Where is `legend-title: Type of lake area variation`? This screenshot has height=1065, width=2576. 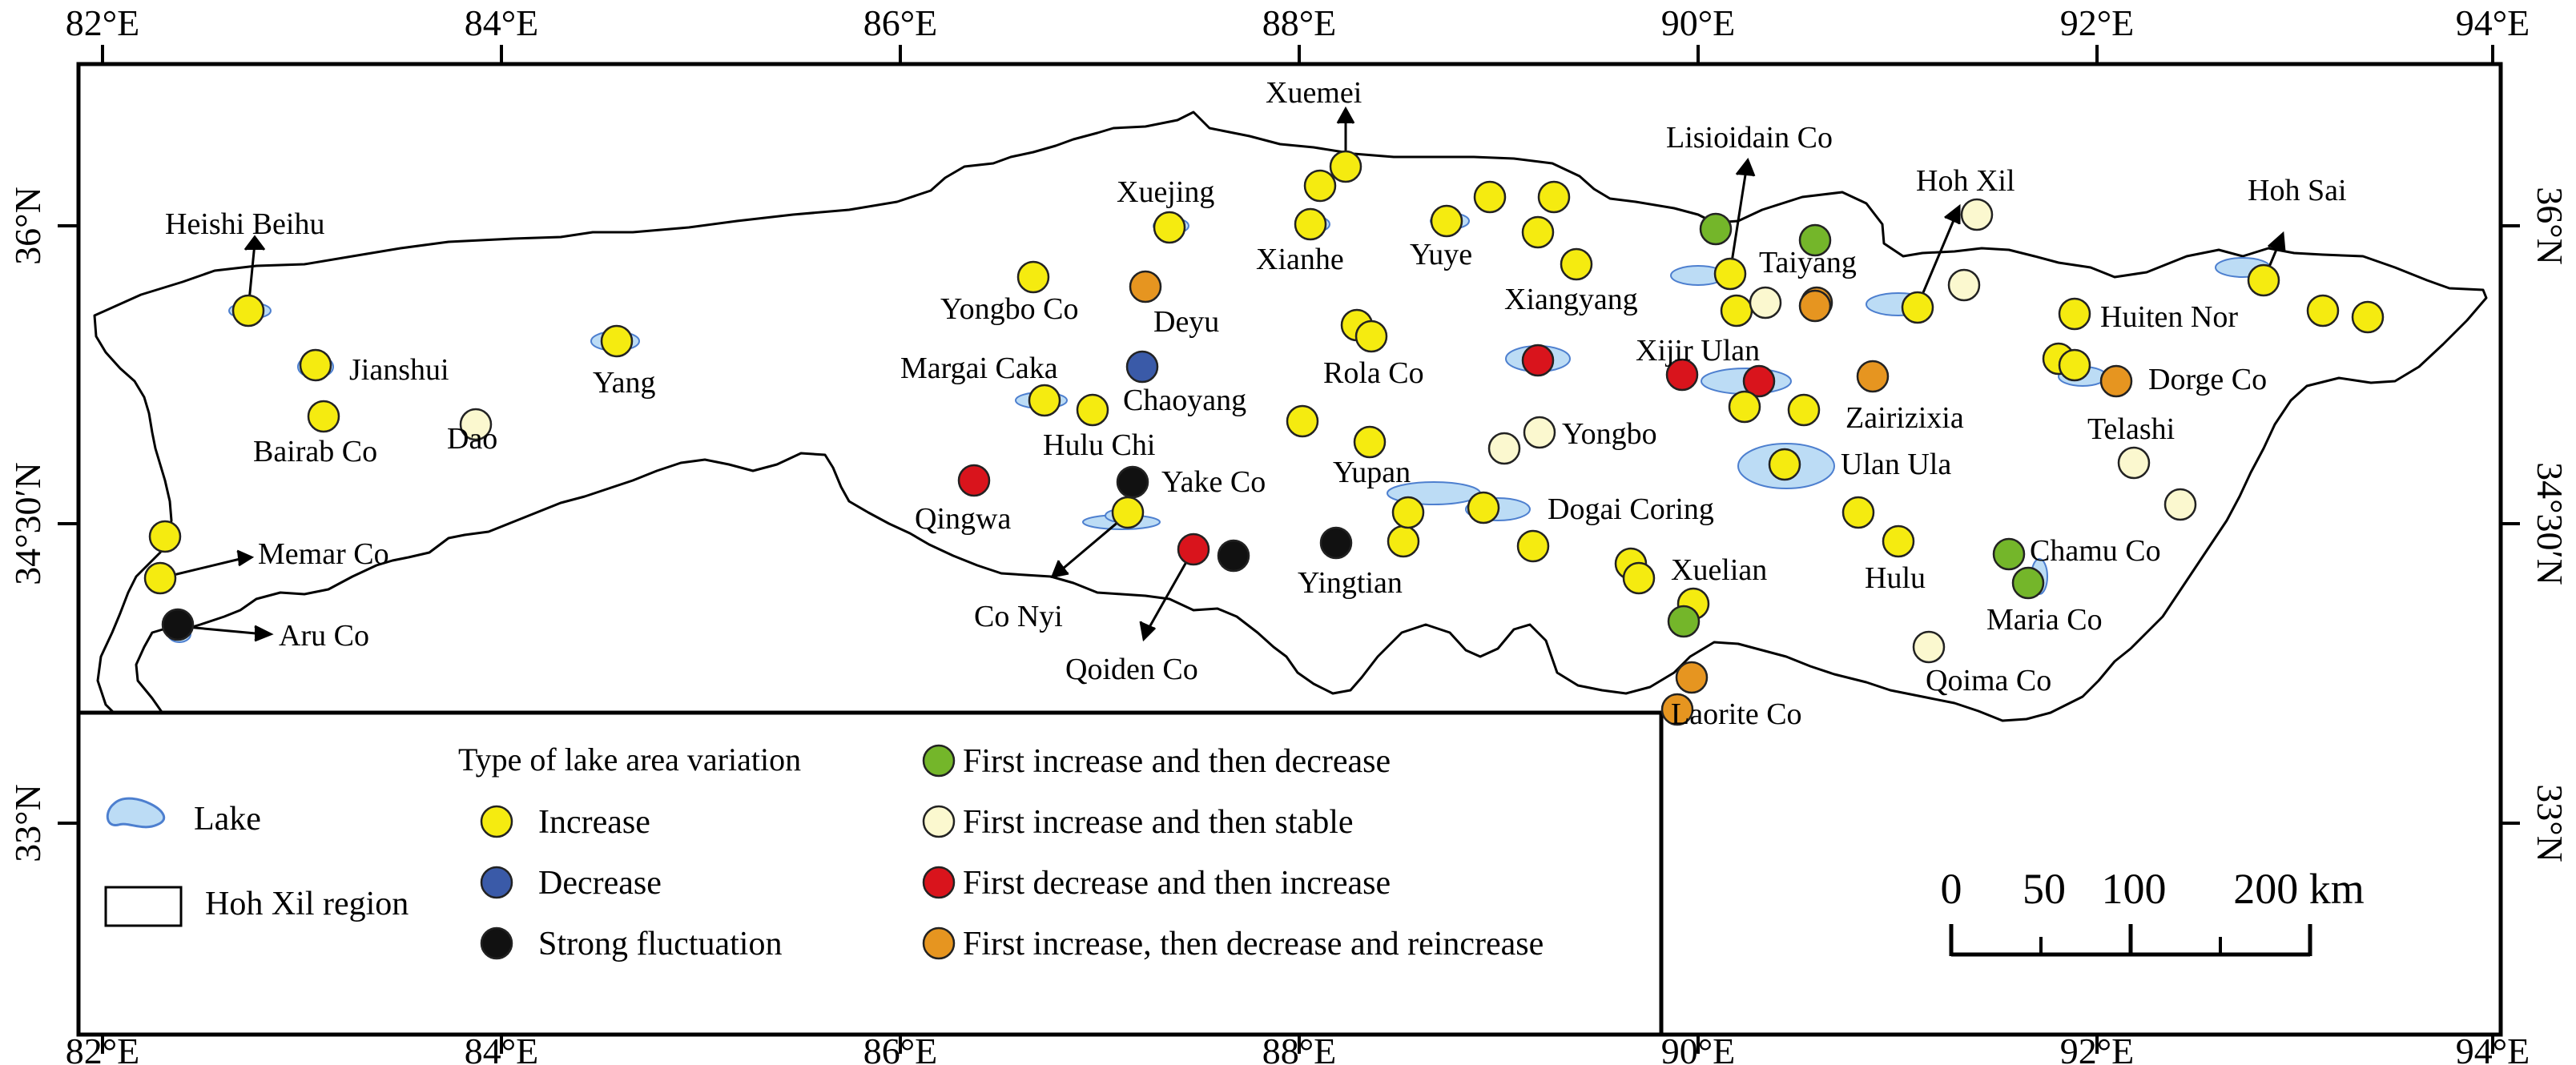
legend-title: Type of lake area variation is located at coordinates (629, 759).